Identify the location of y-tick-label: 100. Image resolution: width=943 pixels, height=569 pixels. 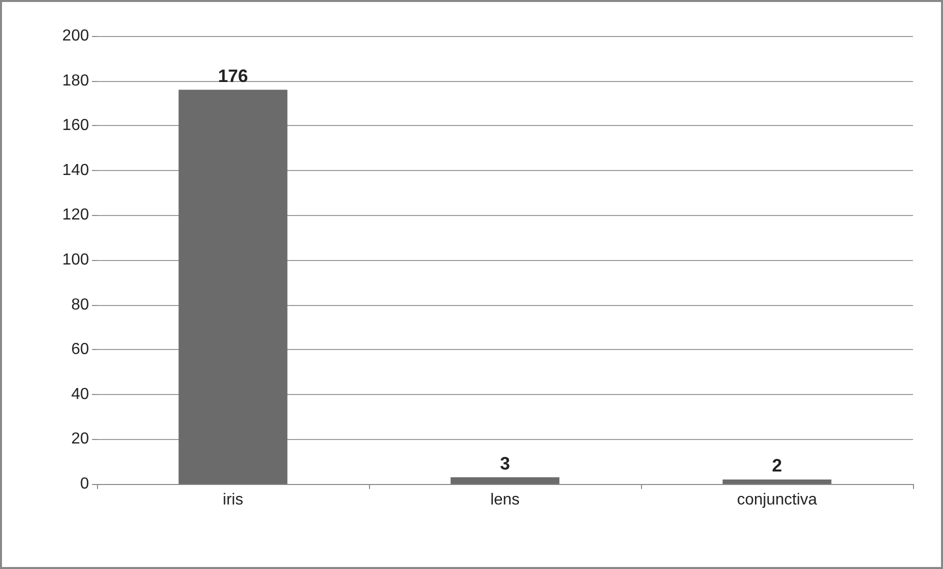
(76, 260).